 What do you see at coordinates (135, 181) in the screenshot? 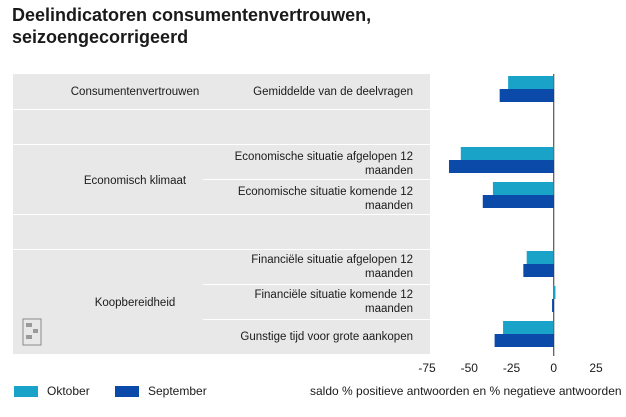
I see `group-label-economisch-klimaat: Economisch klimaat` at bounding box center [135, 181].